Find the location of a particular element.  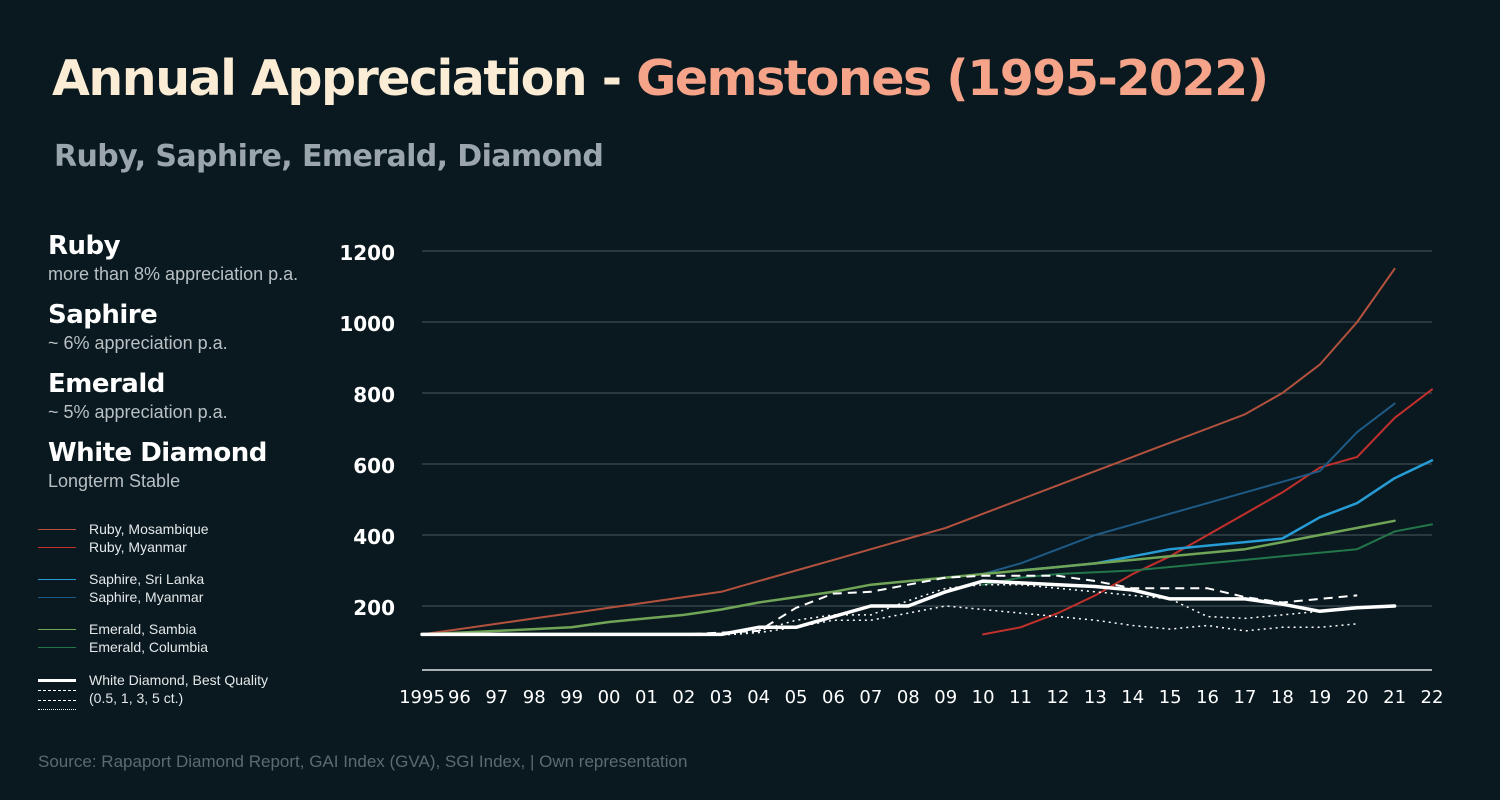

y-tick-label: 1200 is located at coordinates (367, 253).